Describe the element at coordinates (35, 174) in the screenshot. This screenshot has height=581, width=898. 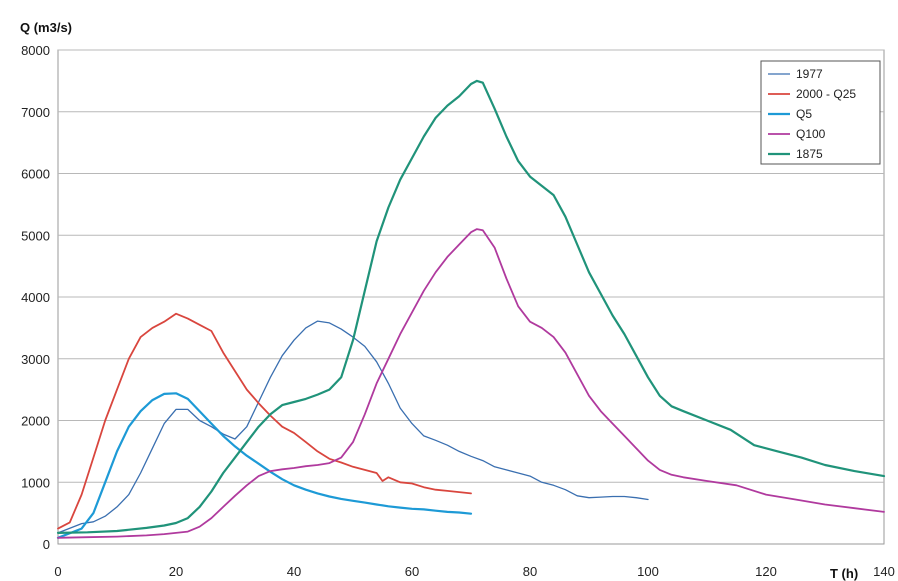
I see `y-tick-label: 6000` at that location.